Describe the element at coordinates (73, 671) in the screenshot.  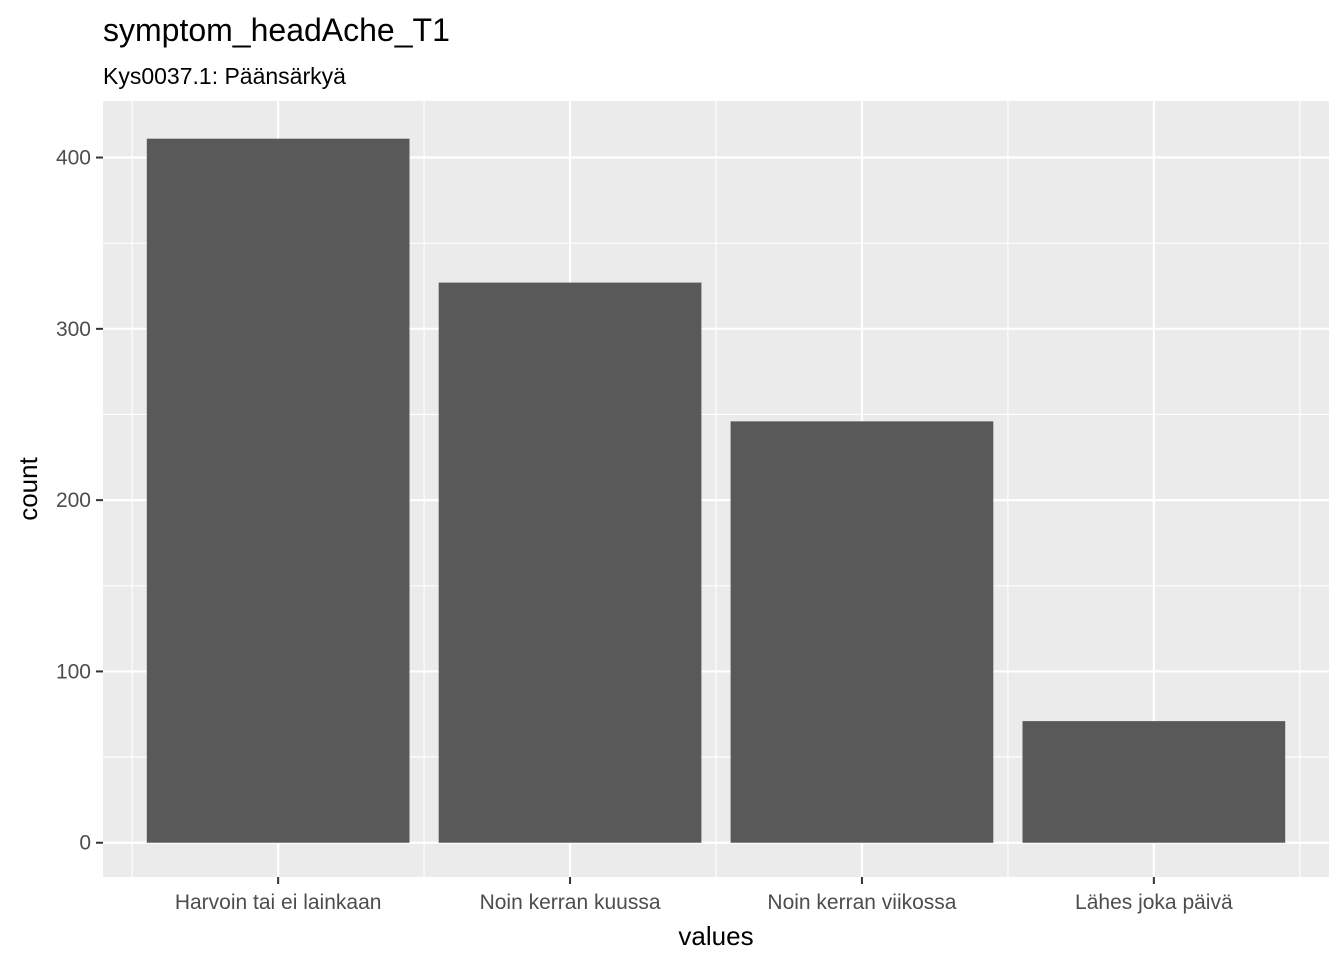
I see `y-tick-label: 100` at that location.